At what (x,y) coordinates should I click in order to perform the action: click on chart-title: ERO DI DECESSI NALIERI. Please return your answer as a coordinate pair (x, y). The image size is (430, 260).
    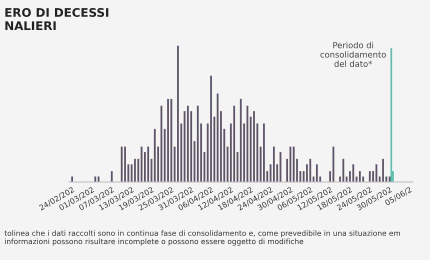
    Looking at the image, I should click on (56, 19).